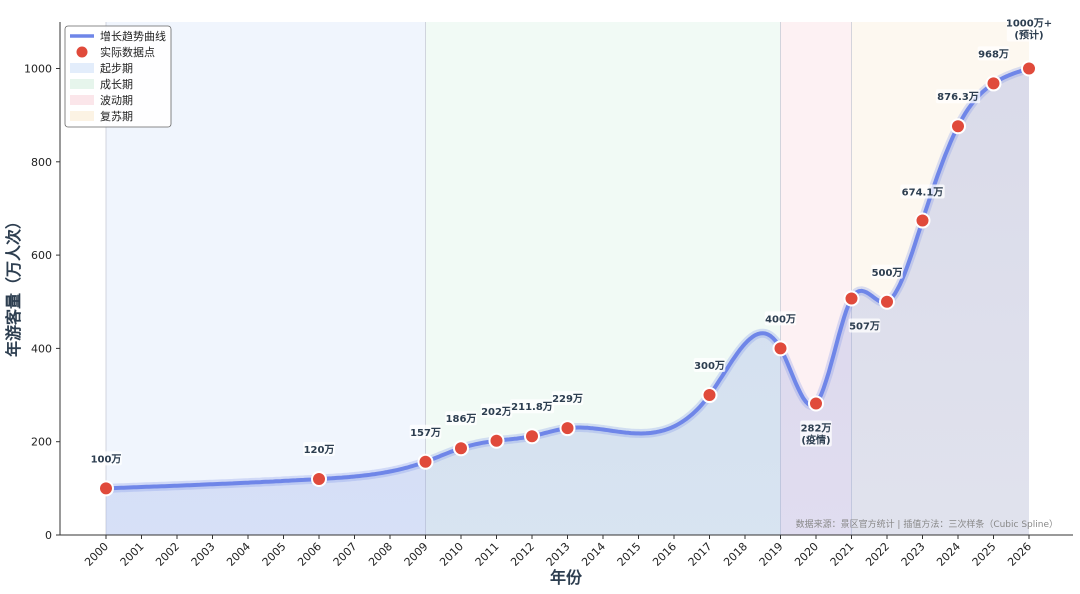 The height and width of the screenshot is (594, 1080). Describe the element at coordinates (132, 554) in the screenshot. I see `x-tick-label: 2001` at that location.